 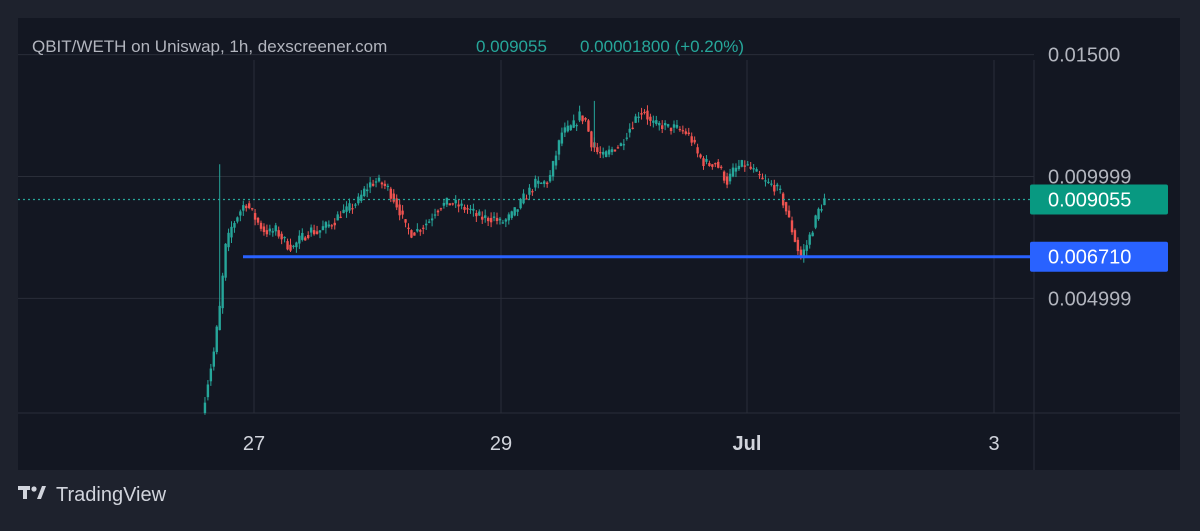 What do you see at coordinates (1099, 256) in the screenshot?
I see `support-tag-bg` at bounding box center [1099, 256].